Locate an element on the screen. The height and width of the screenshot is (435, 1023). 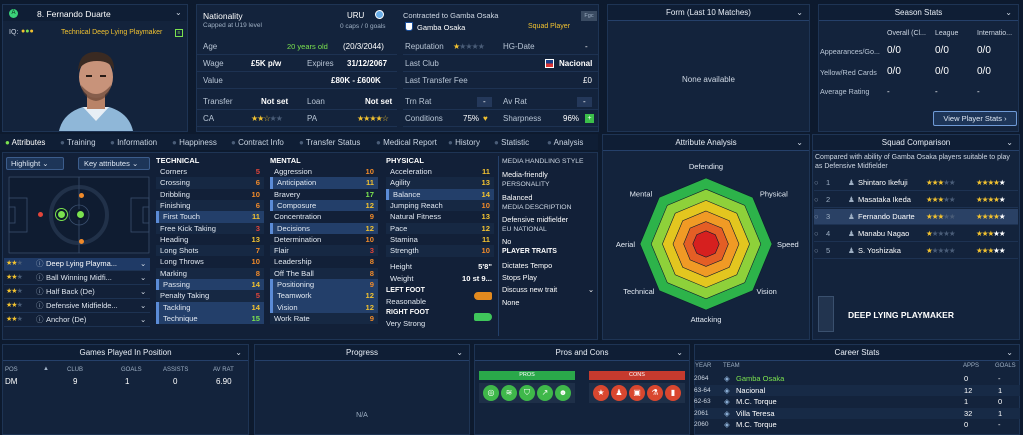
squad-row: ○ 2 ♟ Masataka Ikeda ★★★★★ ★★★★★ is located at coordinates (916, 200).